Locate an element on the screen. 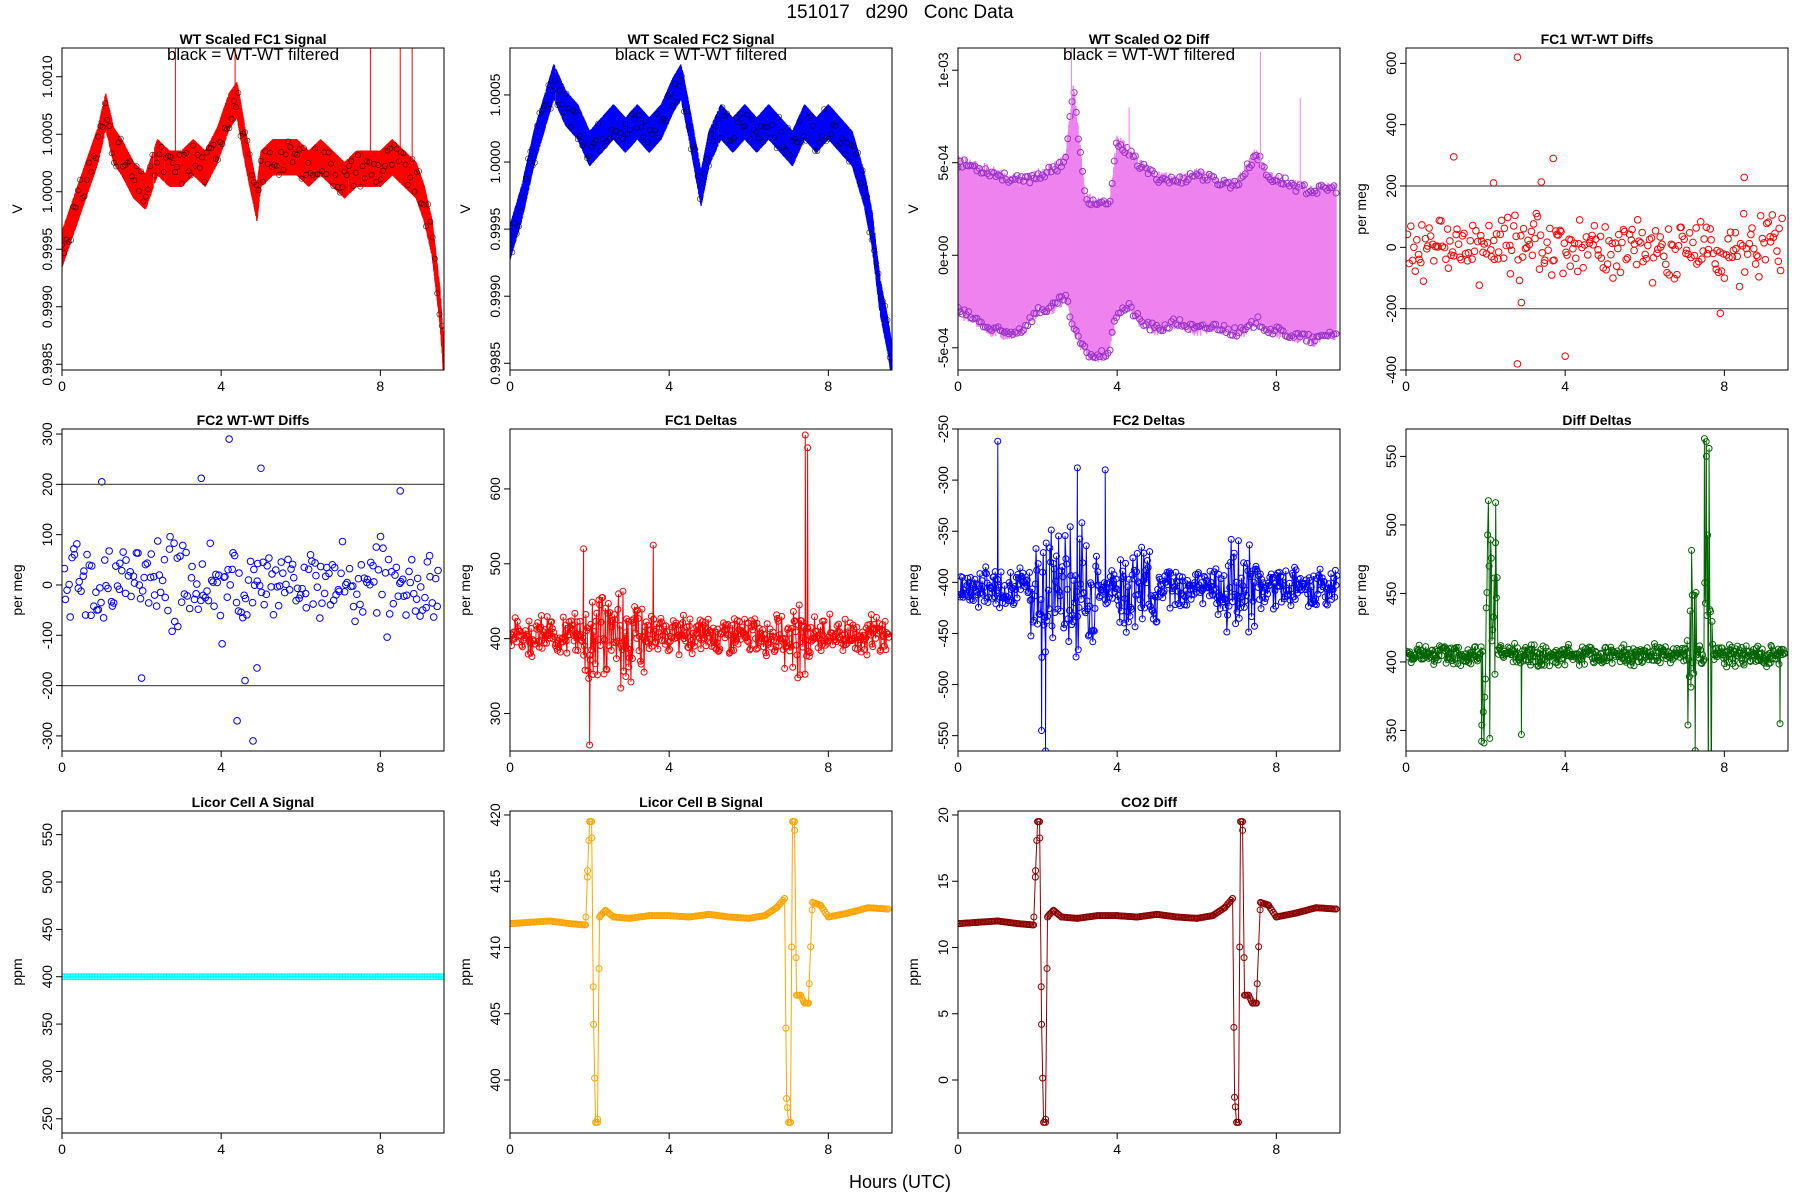 The height and width of the screenshot is (1200, 1800). x-tick-label: 8 is located at coordinates (380, 386).